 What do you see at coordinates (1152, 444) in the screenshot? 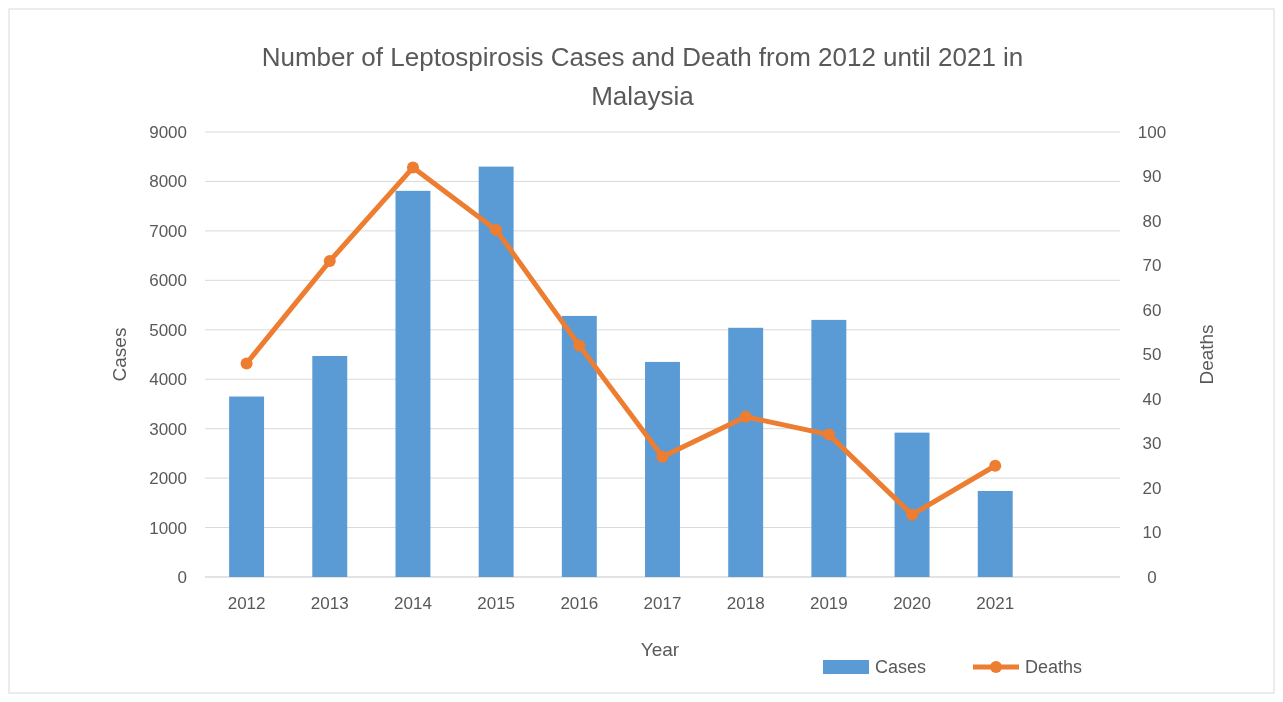
I see `y2-tick-label: 30` at bounding box center [1152, 444].